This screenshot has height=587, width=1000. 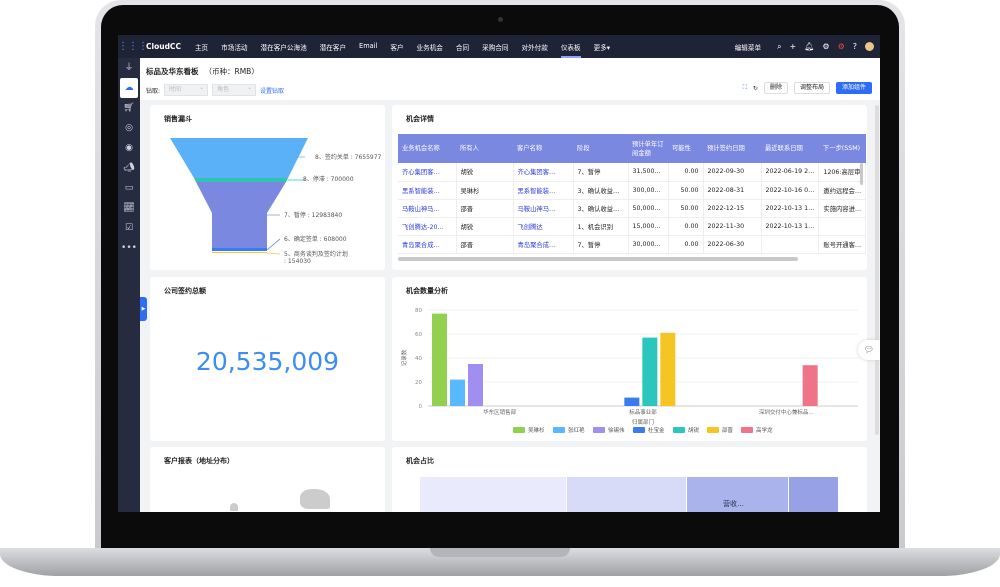 I want to click on add-component-button: 添加组件, so click(x=853, y=88).